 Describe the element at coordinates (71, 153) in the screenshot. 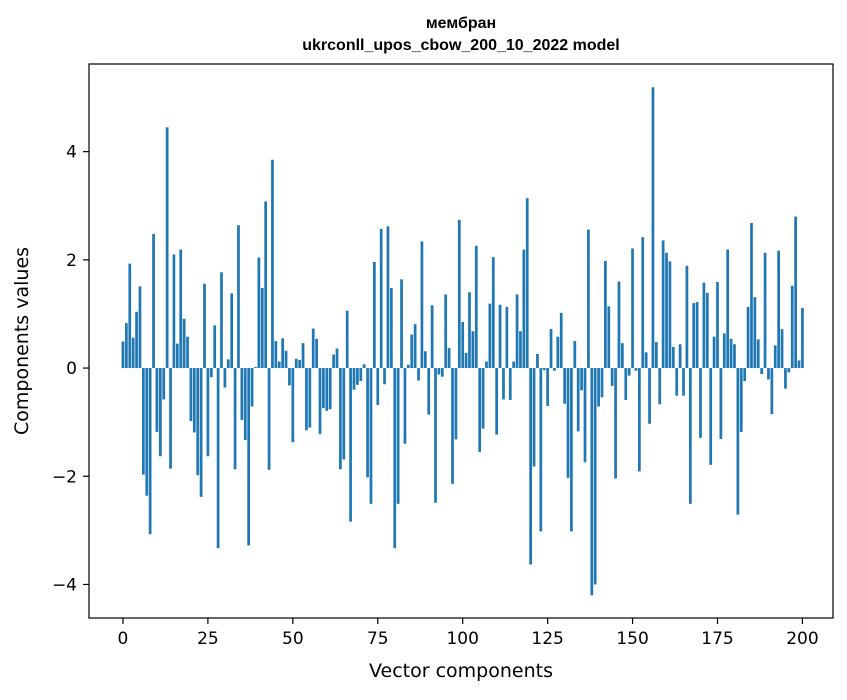

I see `y-tick-label: 4` at that location.